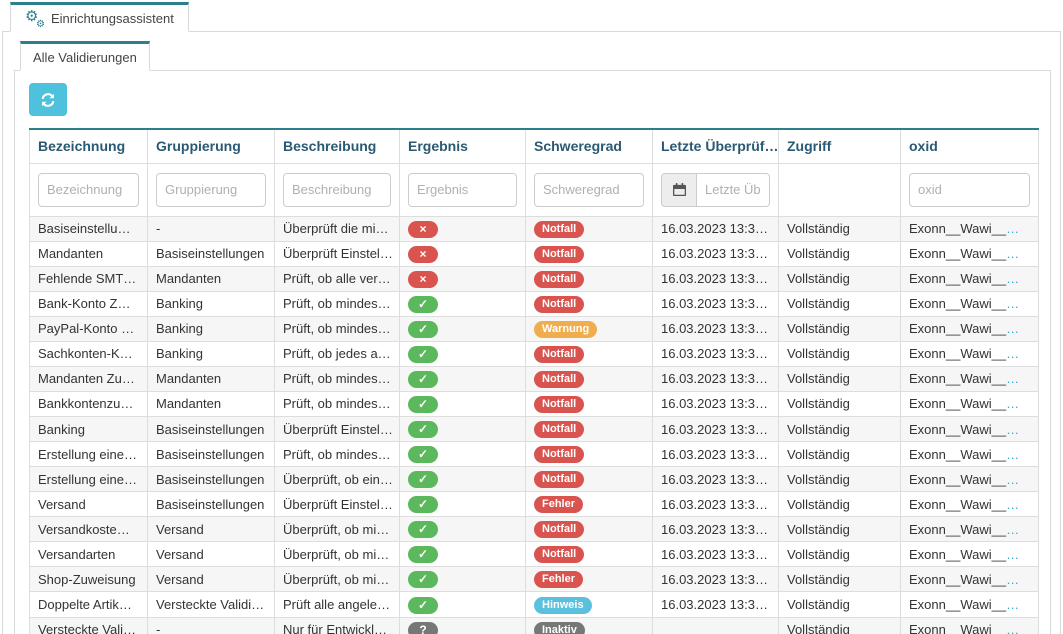 The width and height of the screenshot is (1063, 634). Describe the element at coordinates (88, 429) in the screenshot. I see `cell-bezeichnung: Banking` at that location.